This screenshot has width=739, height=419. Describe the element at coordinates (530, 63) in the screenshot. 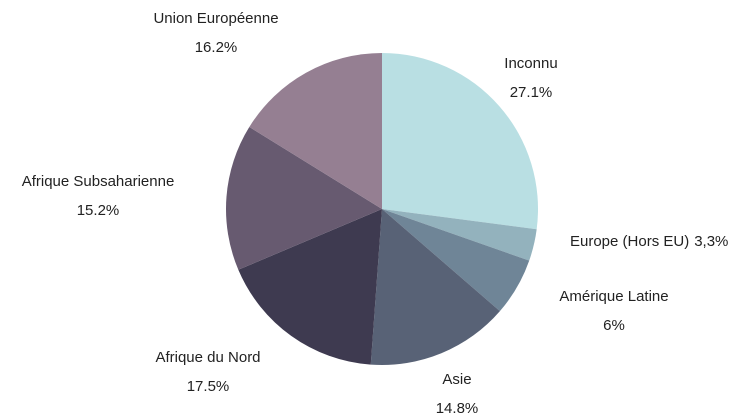

I see `category-label: Inconnu` at that location.